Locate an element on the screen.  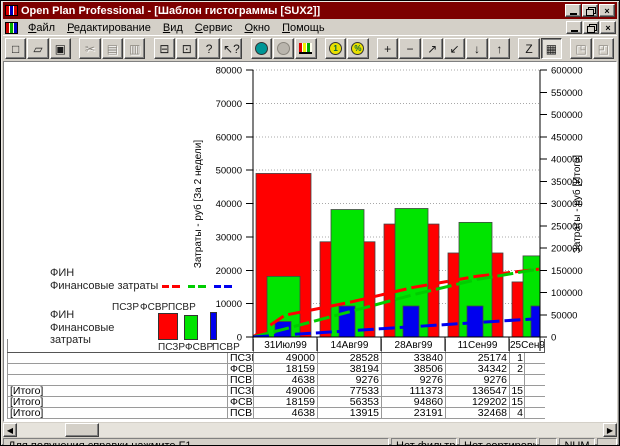
print-icon: ⊟ is located at coordinates (164, 48).